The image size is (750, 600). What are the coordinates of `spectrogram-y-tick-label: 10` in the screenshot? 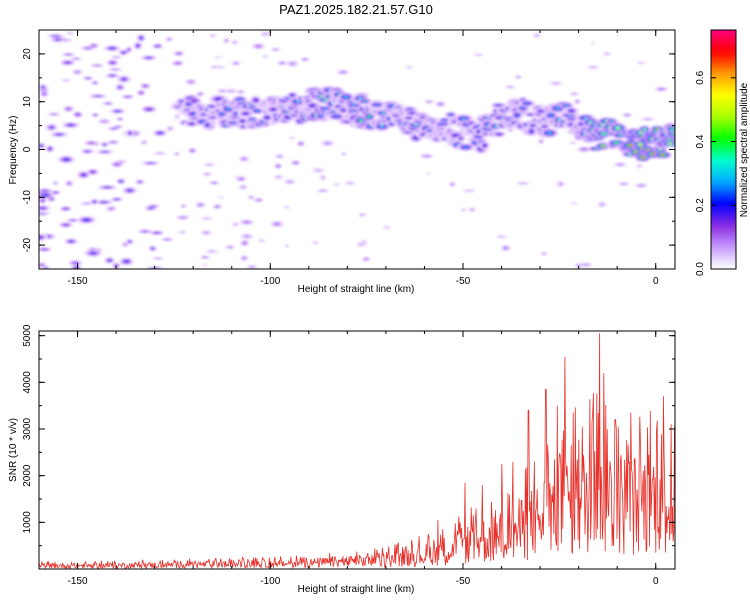 It's located at (27, 102).